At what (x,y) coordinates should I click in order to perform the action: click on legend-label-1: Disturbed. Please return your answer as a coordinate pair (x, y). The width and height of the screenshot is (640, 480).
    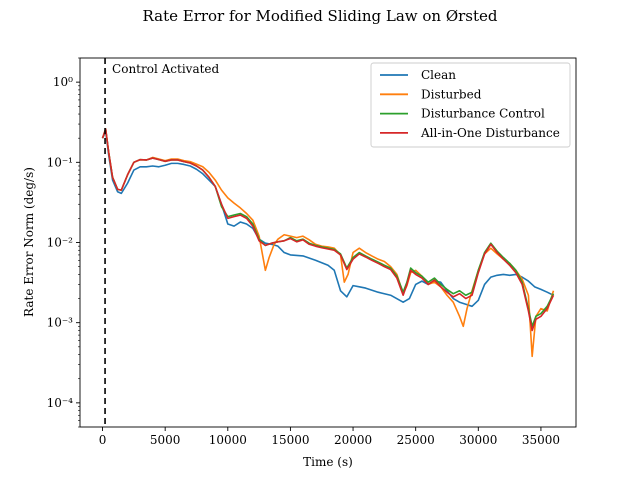
    Looking at the image, I should click on (451, 94).